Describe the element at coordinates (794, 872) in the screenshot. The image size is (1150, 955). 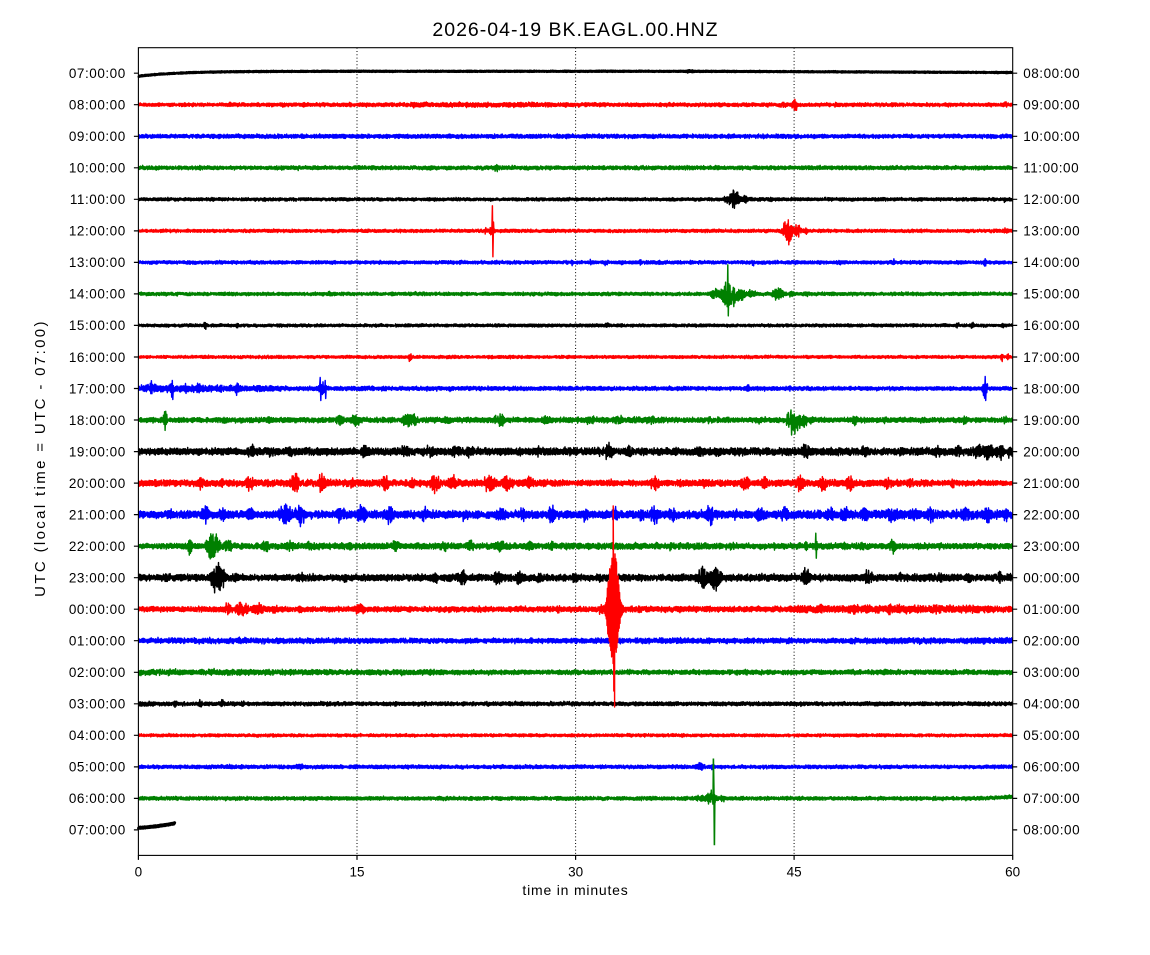
I see `svg-text: 45` at that location.